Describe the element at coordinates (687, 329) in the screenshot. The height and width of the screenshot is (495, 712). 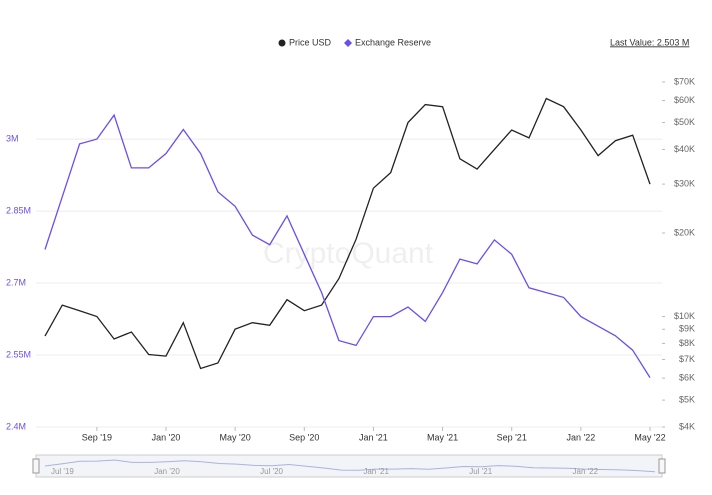
I see `y2-tick-label: $9K` at that location.